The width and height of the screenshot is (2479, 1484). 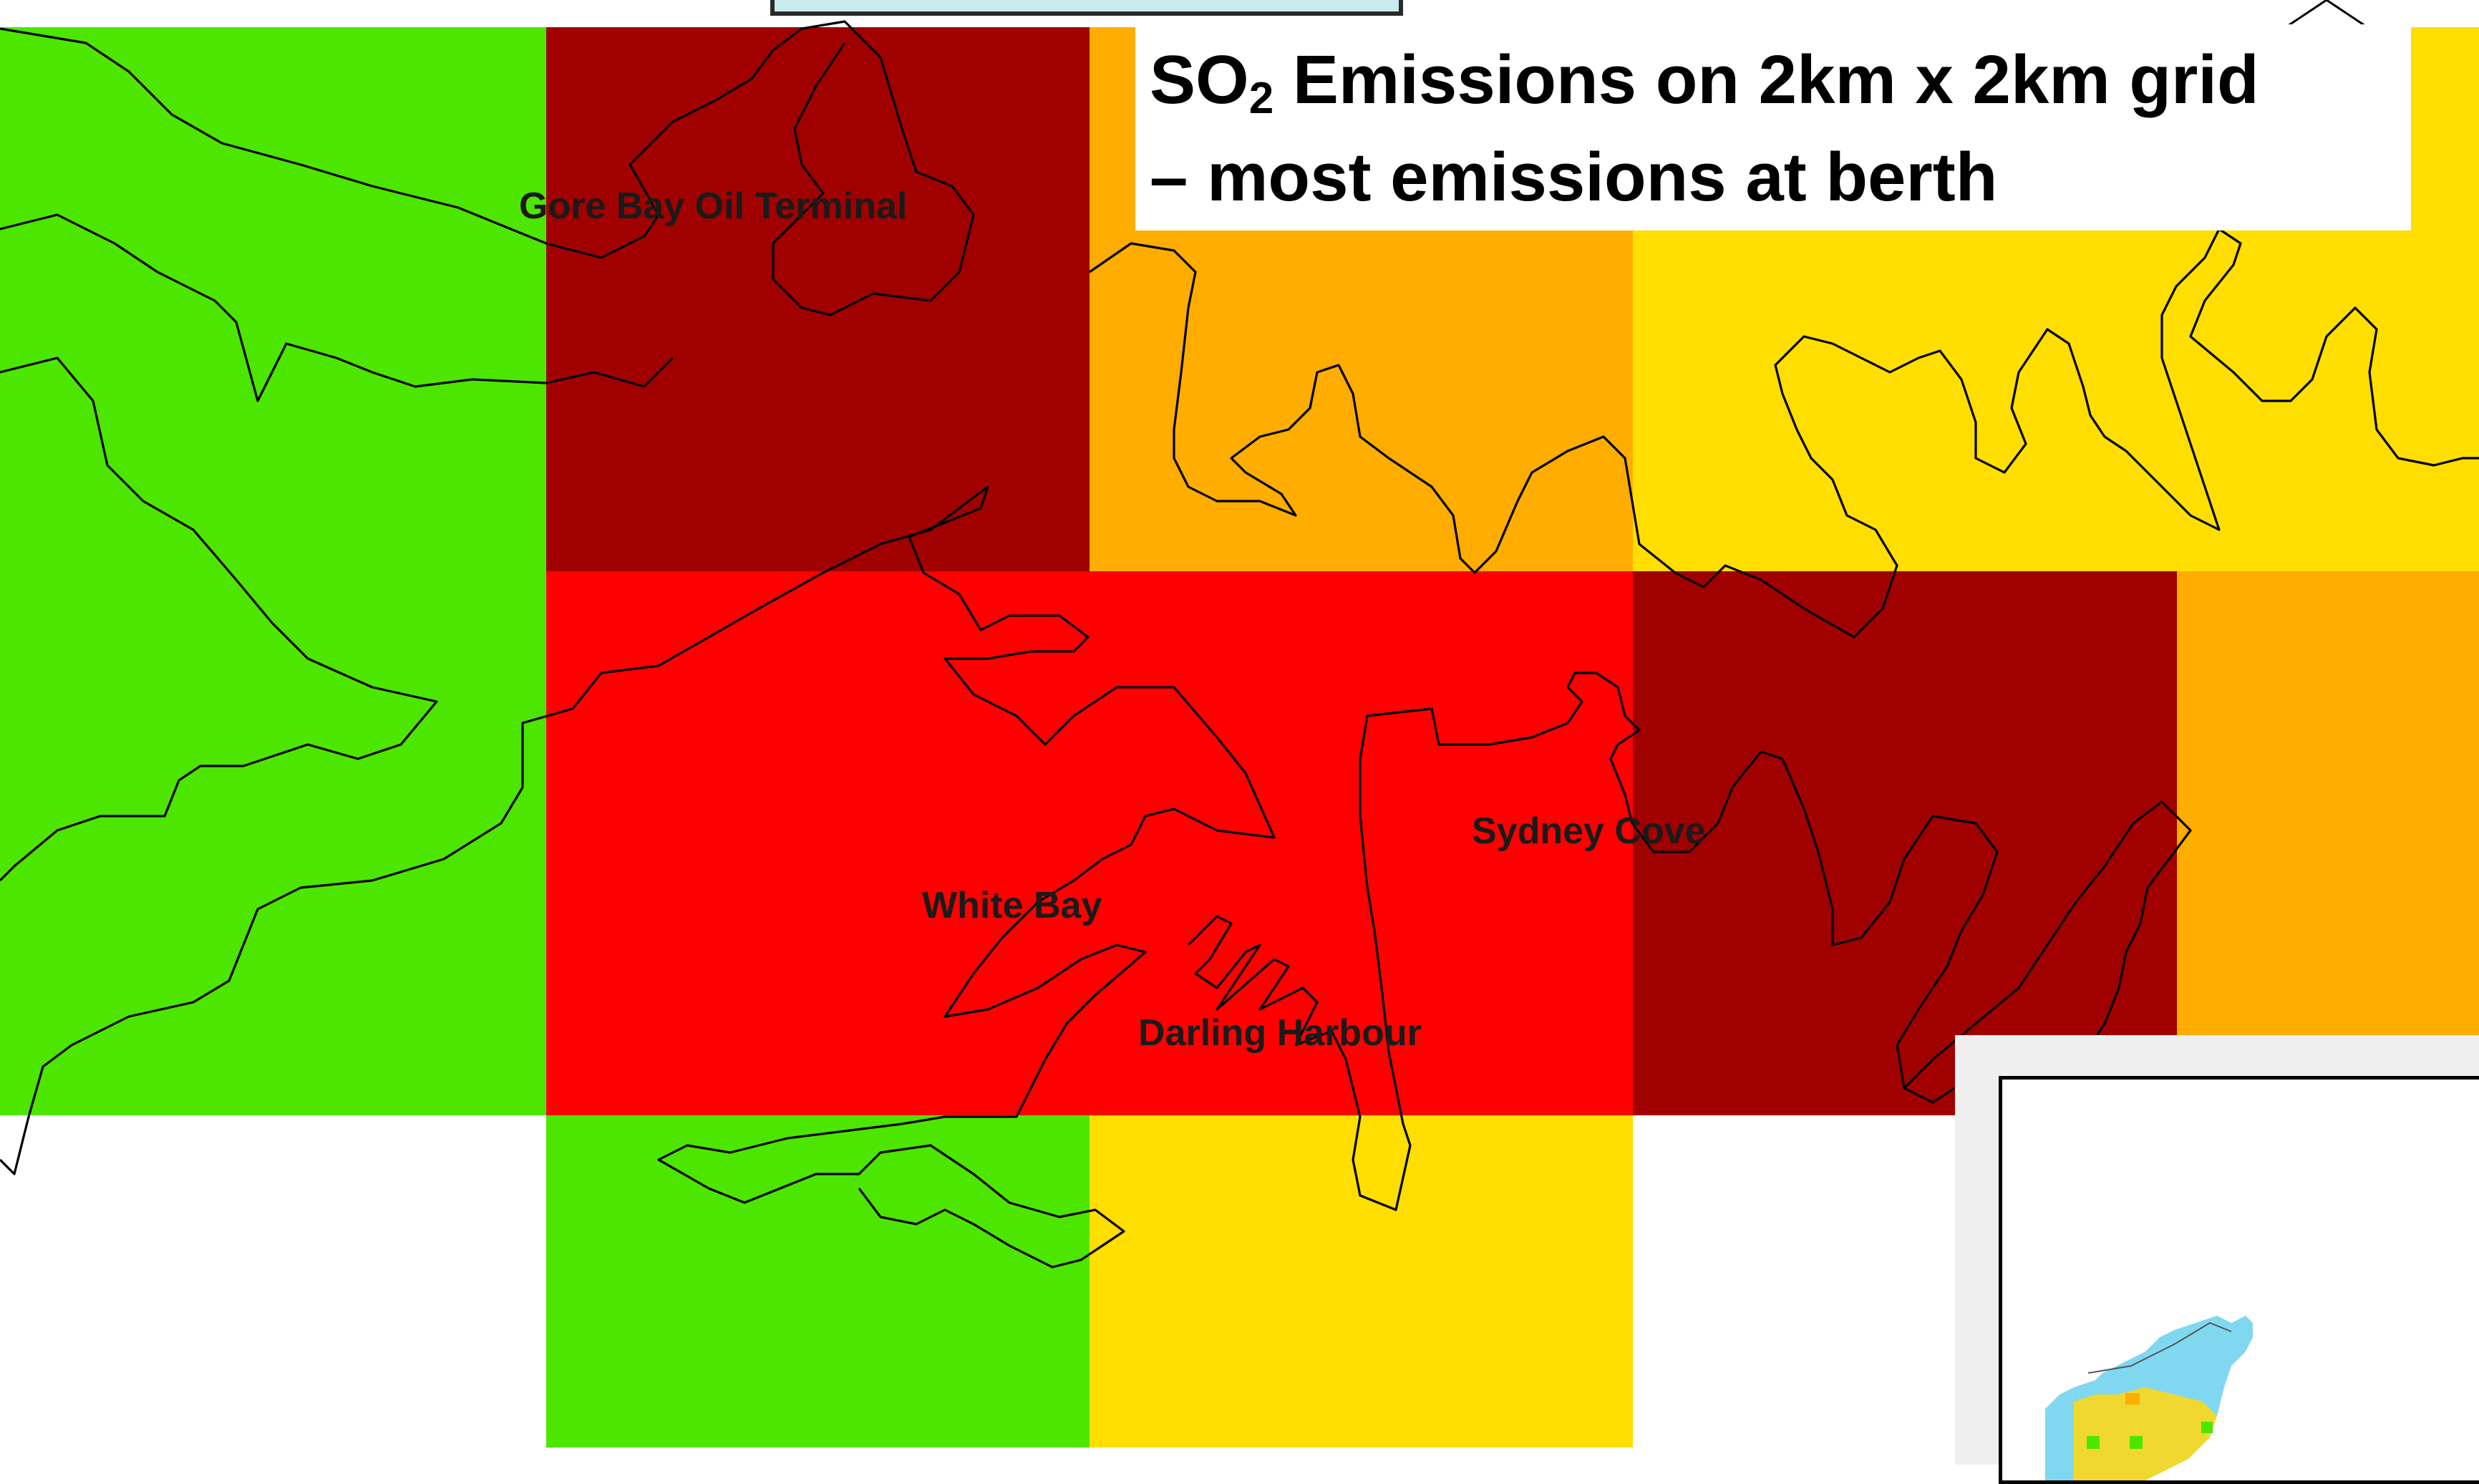 I want to click on inset-orange-cell, so click(x=2133, y=1399).